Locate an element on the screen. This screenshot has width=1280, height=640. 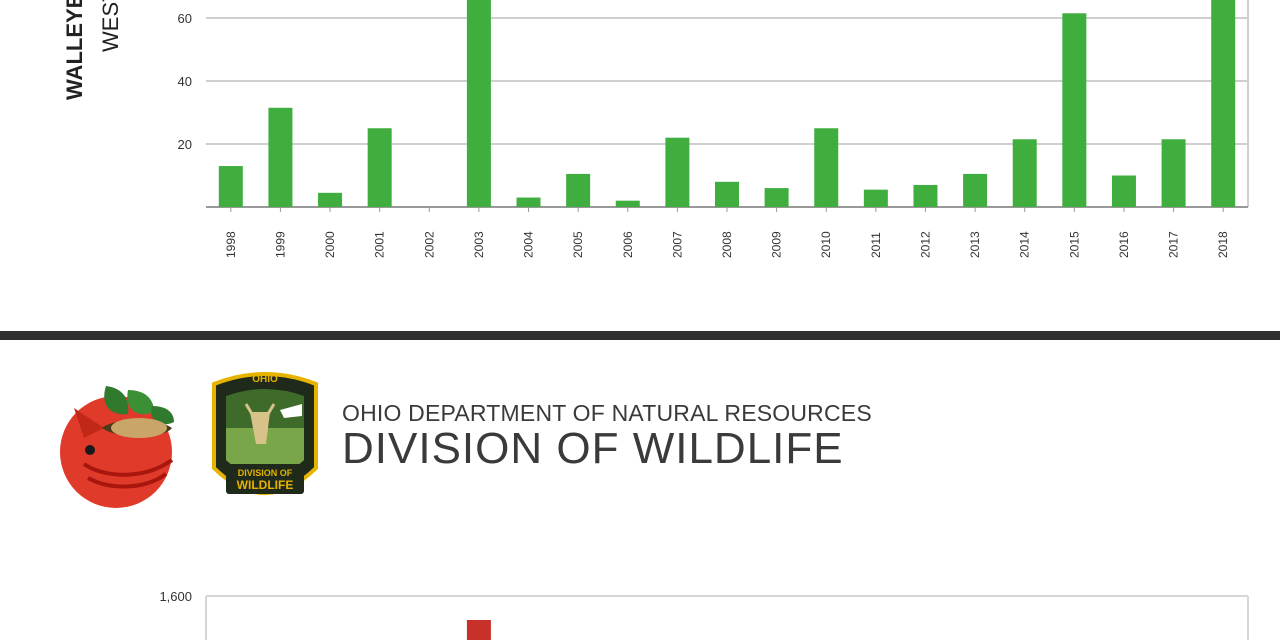
x-tick-label: 2009 is located at coordinates (777, 244).